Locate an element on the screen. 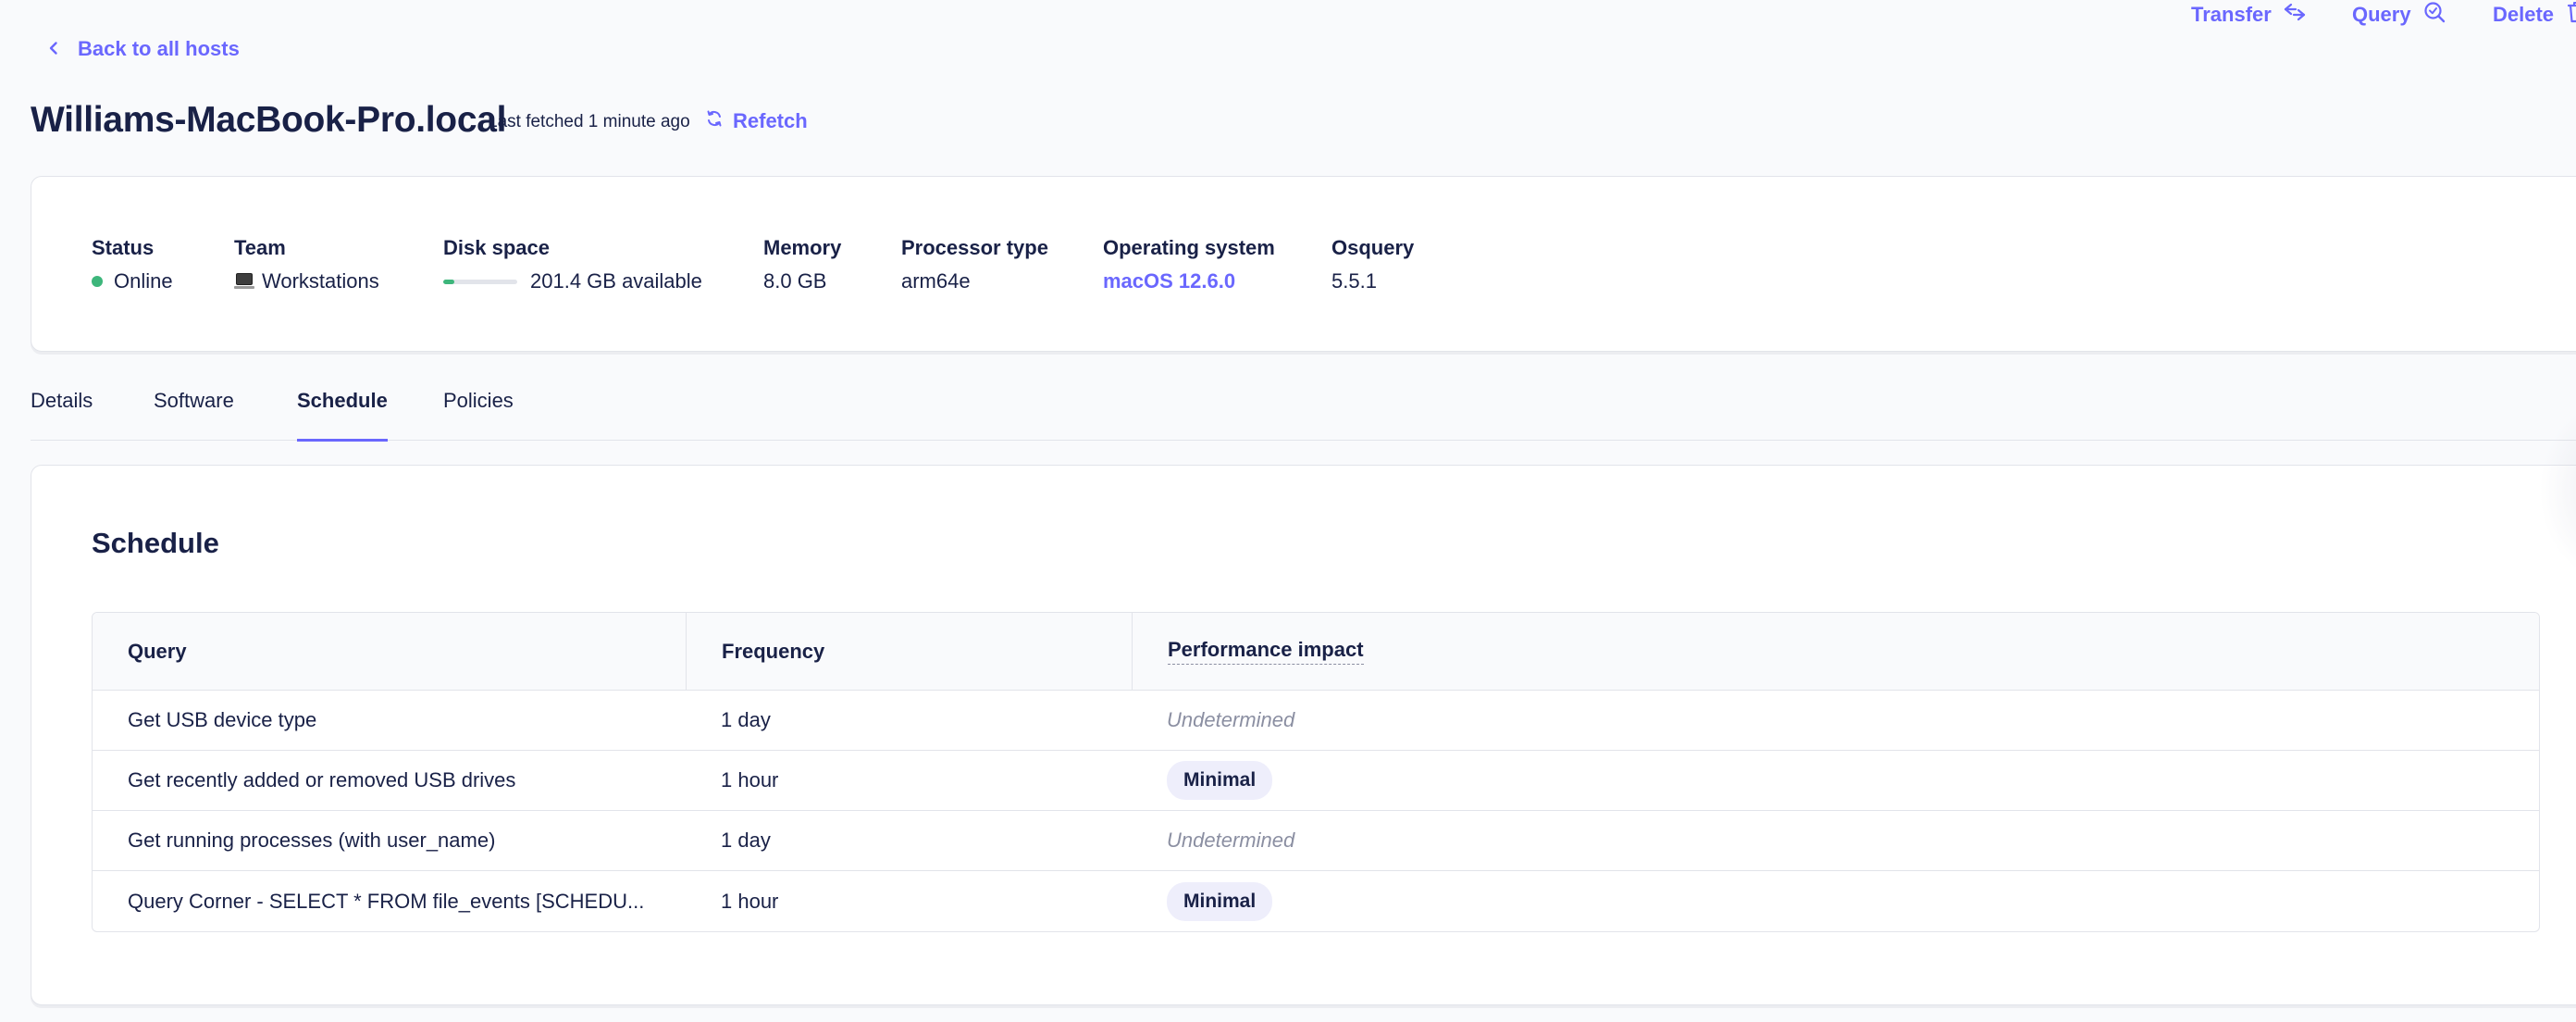 The width and height of the screenshot is (2576, 1022). back-to-hosts-link: Back to all hosts is located at coordinates (143, 49).